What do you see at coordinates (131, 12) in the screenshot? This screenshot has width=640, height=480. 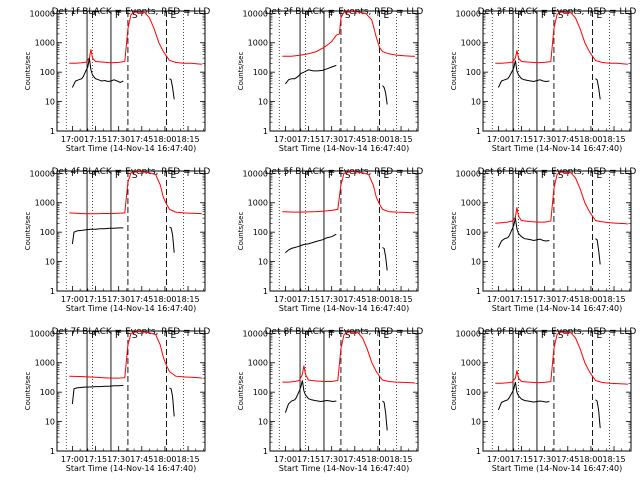 I see `panel-title: Det 1f BLACK = Events, RED = LLD` at bounding box center [131, 12].